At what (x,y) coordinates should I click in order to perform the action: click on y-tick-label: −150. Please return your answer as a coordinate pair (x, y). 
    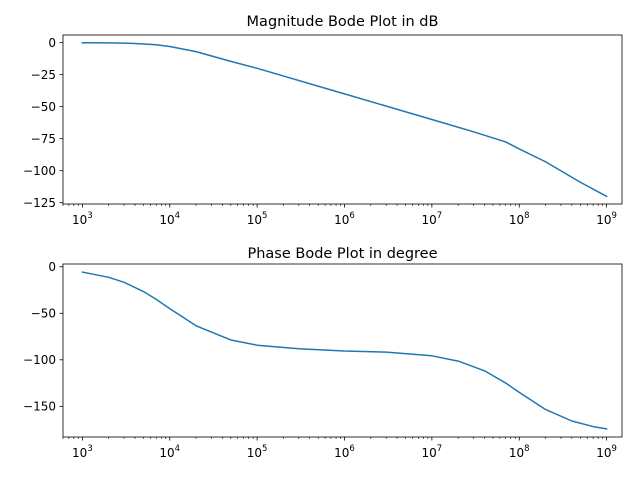
    Looking at the image, I should click on (39, 407).